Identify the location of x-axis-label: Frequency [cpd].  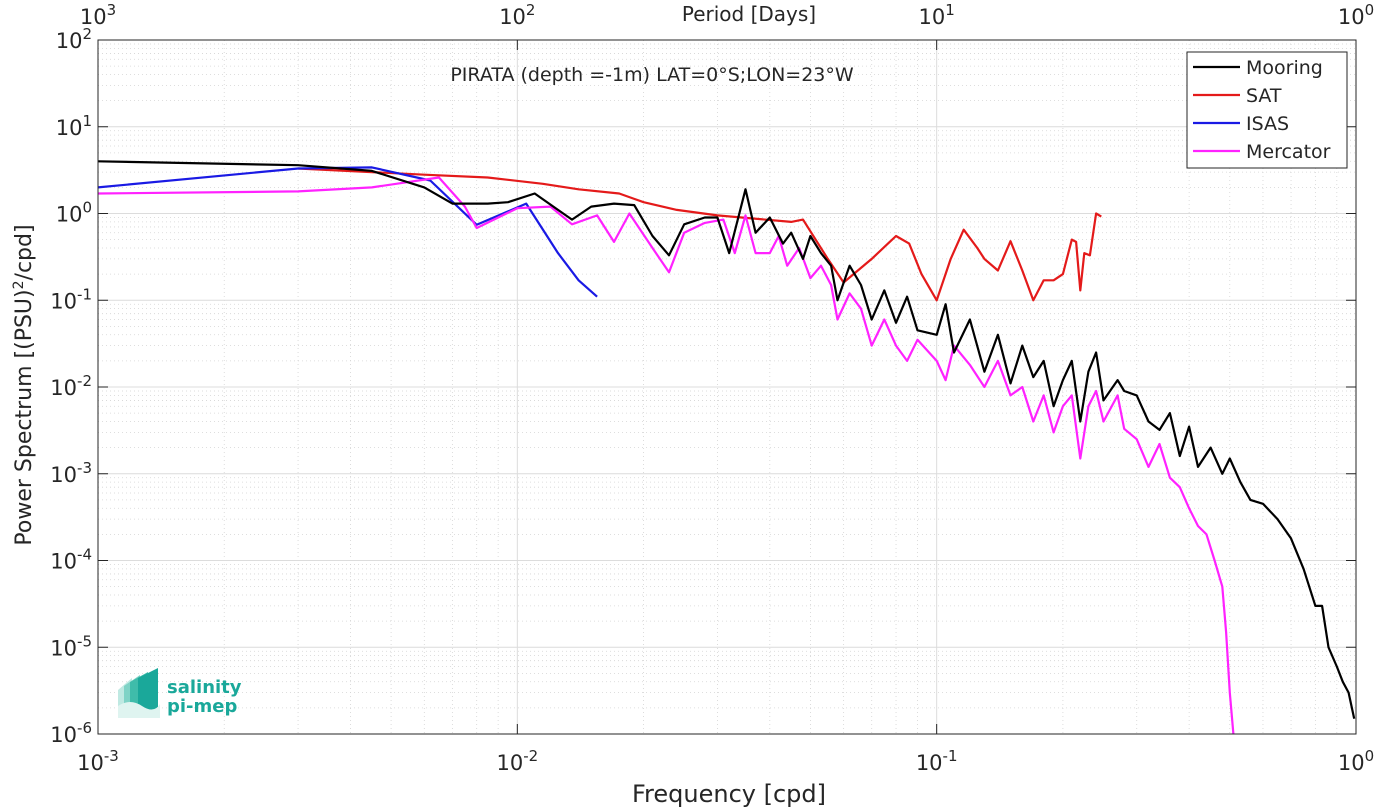
(729, 794).